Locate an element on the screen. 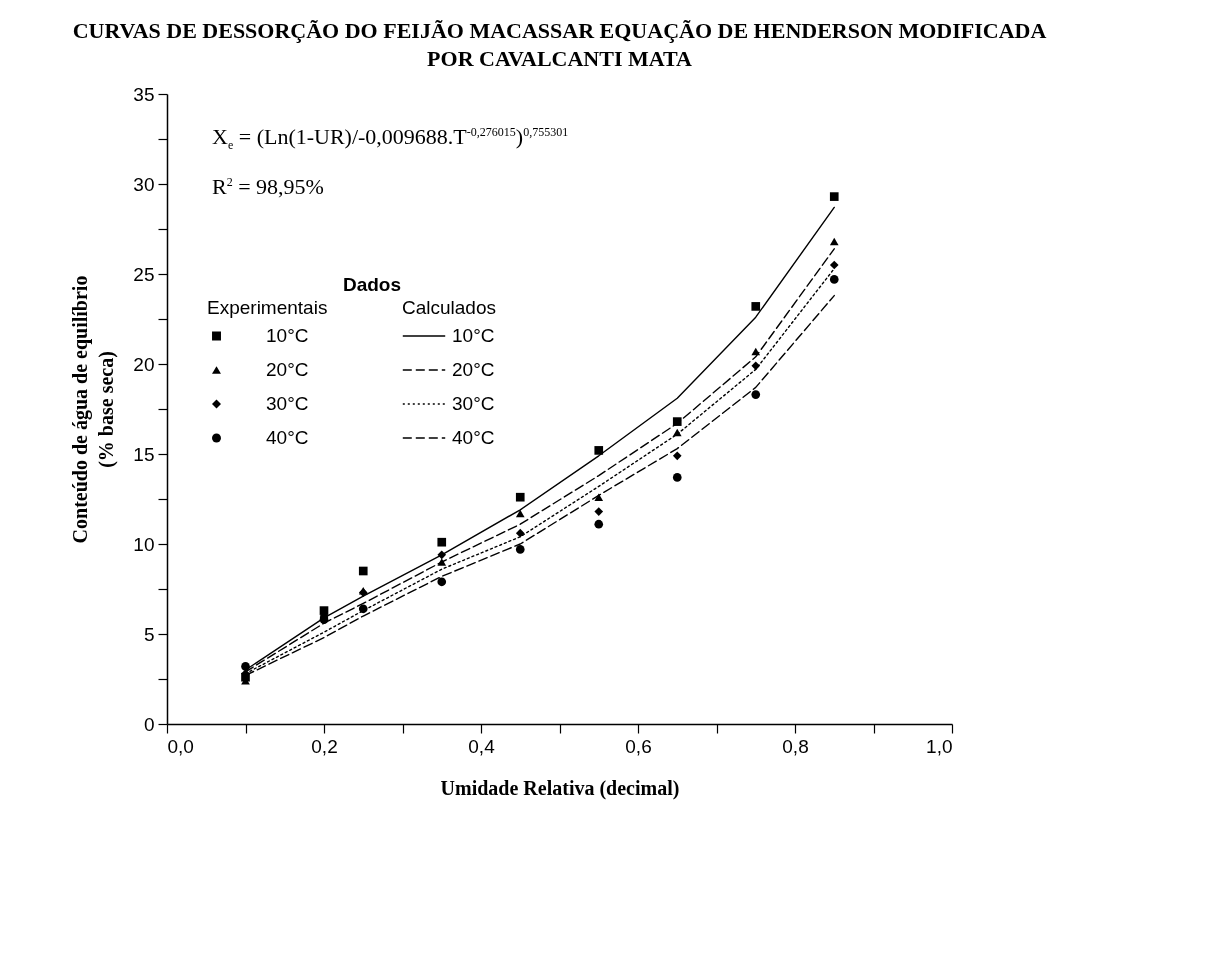 The height and width of the screenshot is (955, 1219). x-axis-title: Umidade Relativa (decimal) is located at coordinates (560, 788).